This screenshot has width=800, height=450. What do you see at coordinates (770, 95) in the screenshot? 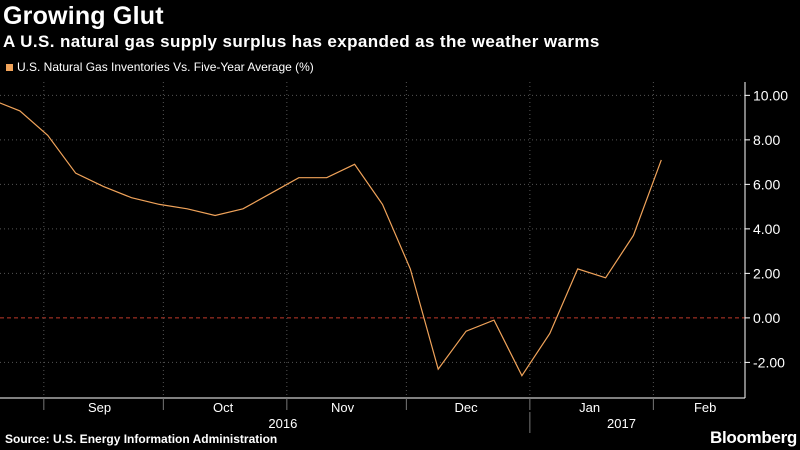
I see `y-tick-label: 10.00` at bounding box center [770, 95].